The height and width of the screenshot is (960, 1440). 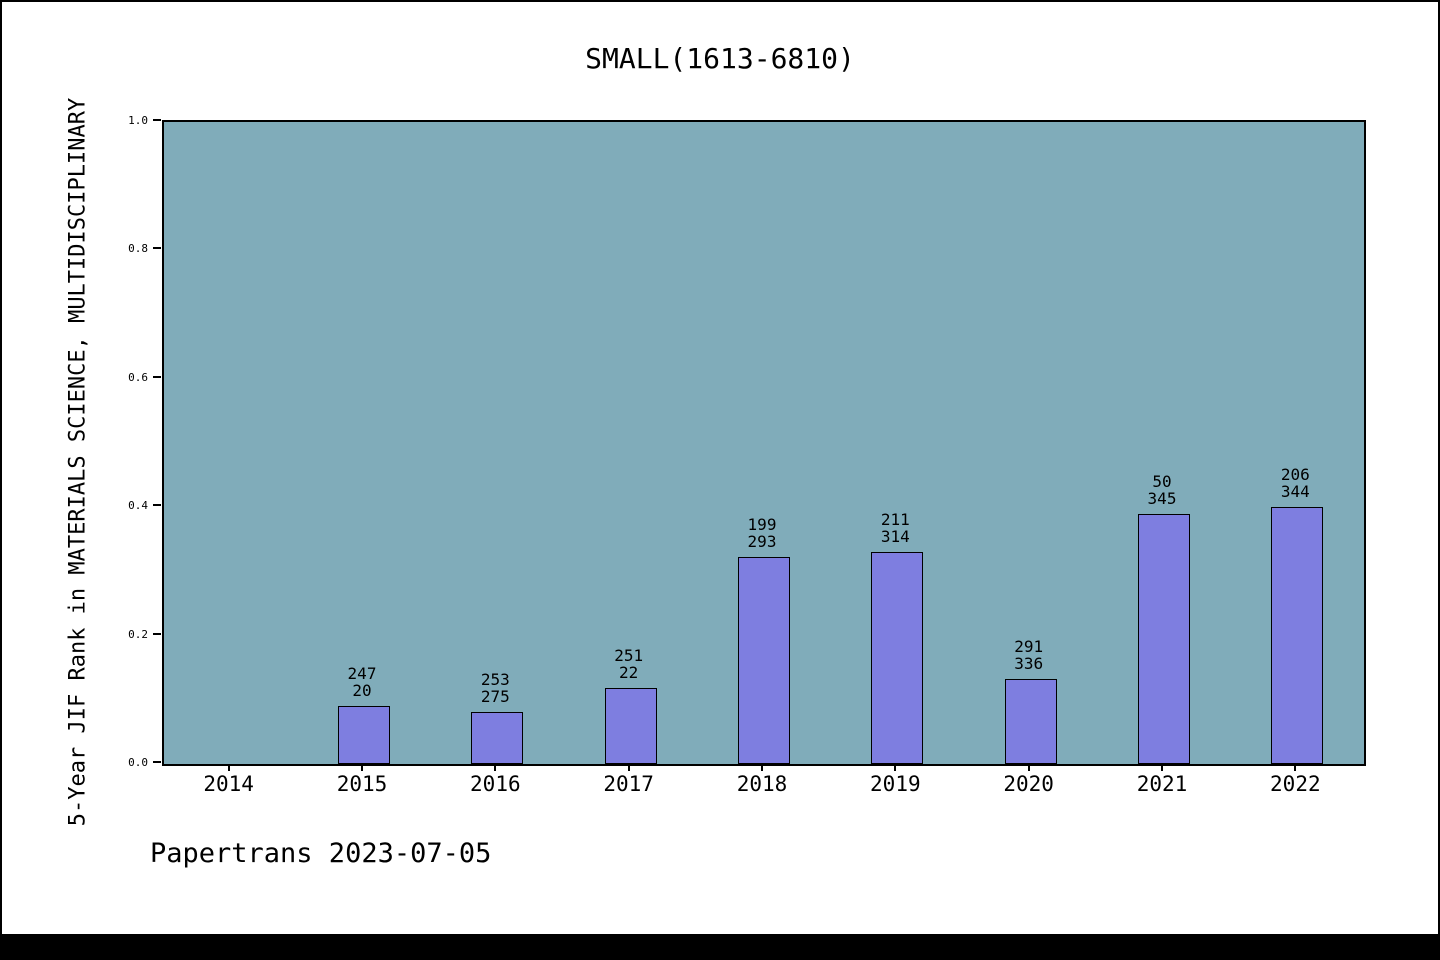 I want to click on x-tick-label: 2014, so click(x=228, y=784).